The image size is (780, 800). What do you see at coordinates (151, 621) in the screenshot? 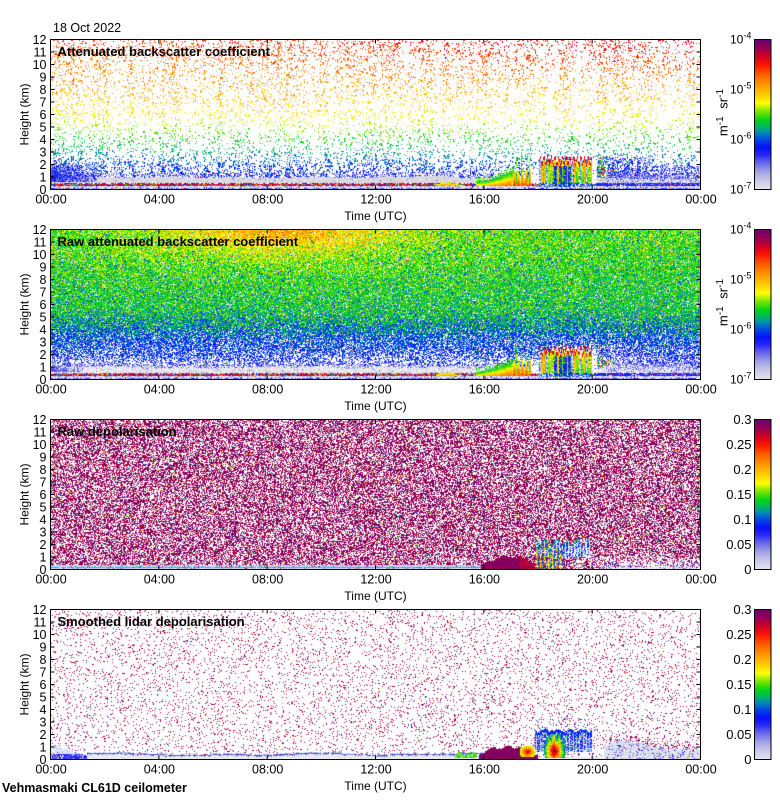
I see `svg-text: Smoothed lidar depolarisation` at bounding box center [151, 621].